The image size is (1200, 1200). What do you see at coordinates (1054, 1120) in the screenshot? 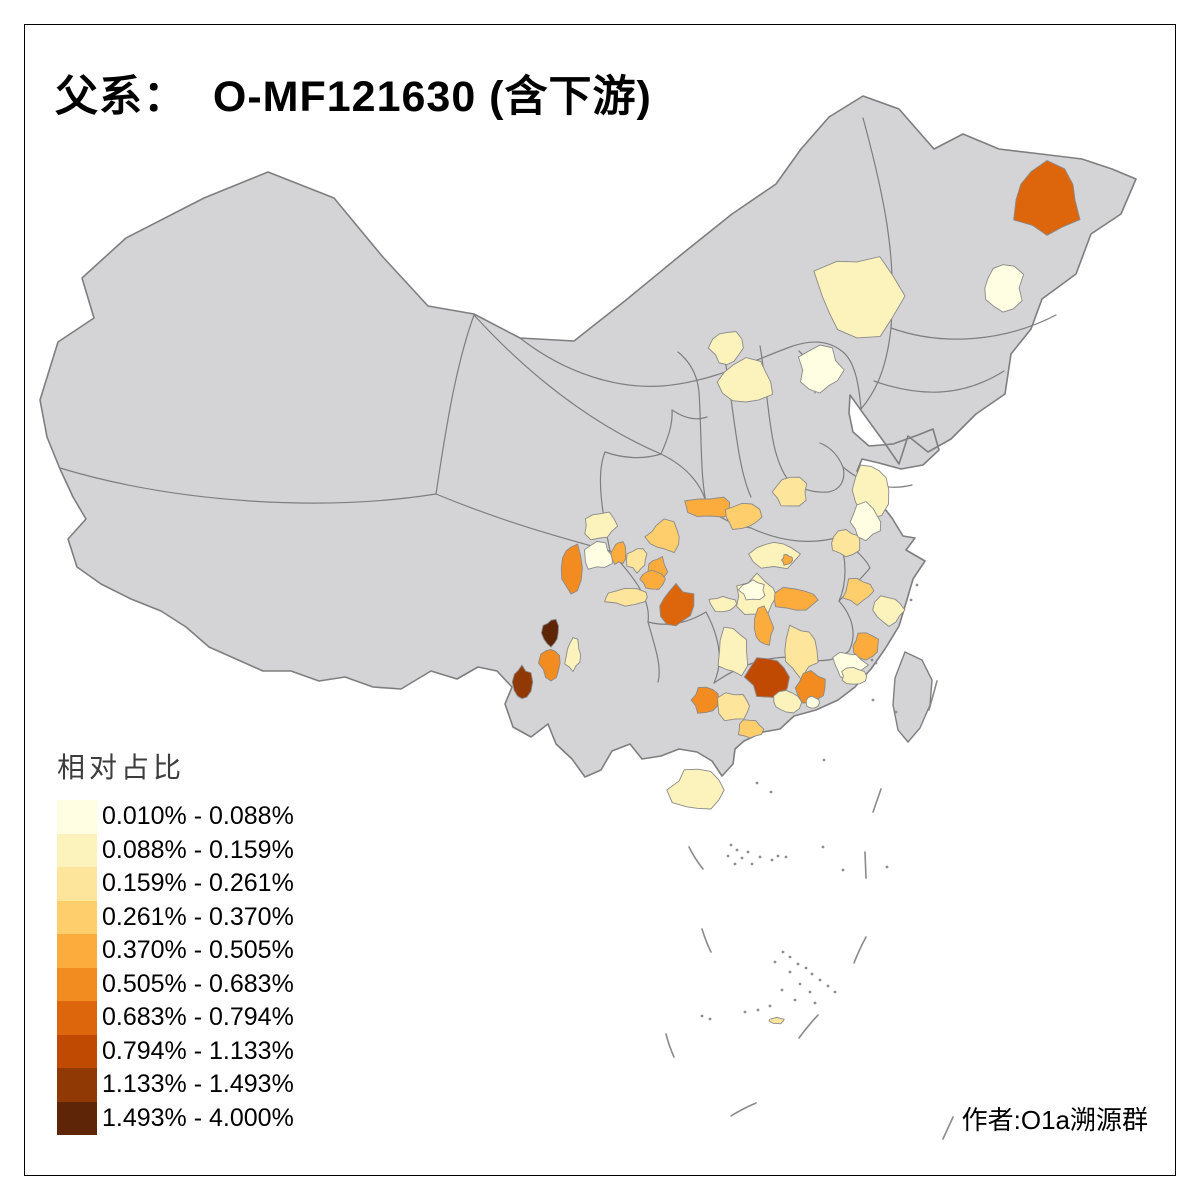
I see `attribution-text: 作者:O1a溯源群` at bounding box center [1054, 1120].